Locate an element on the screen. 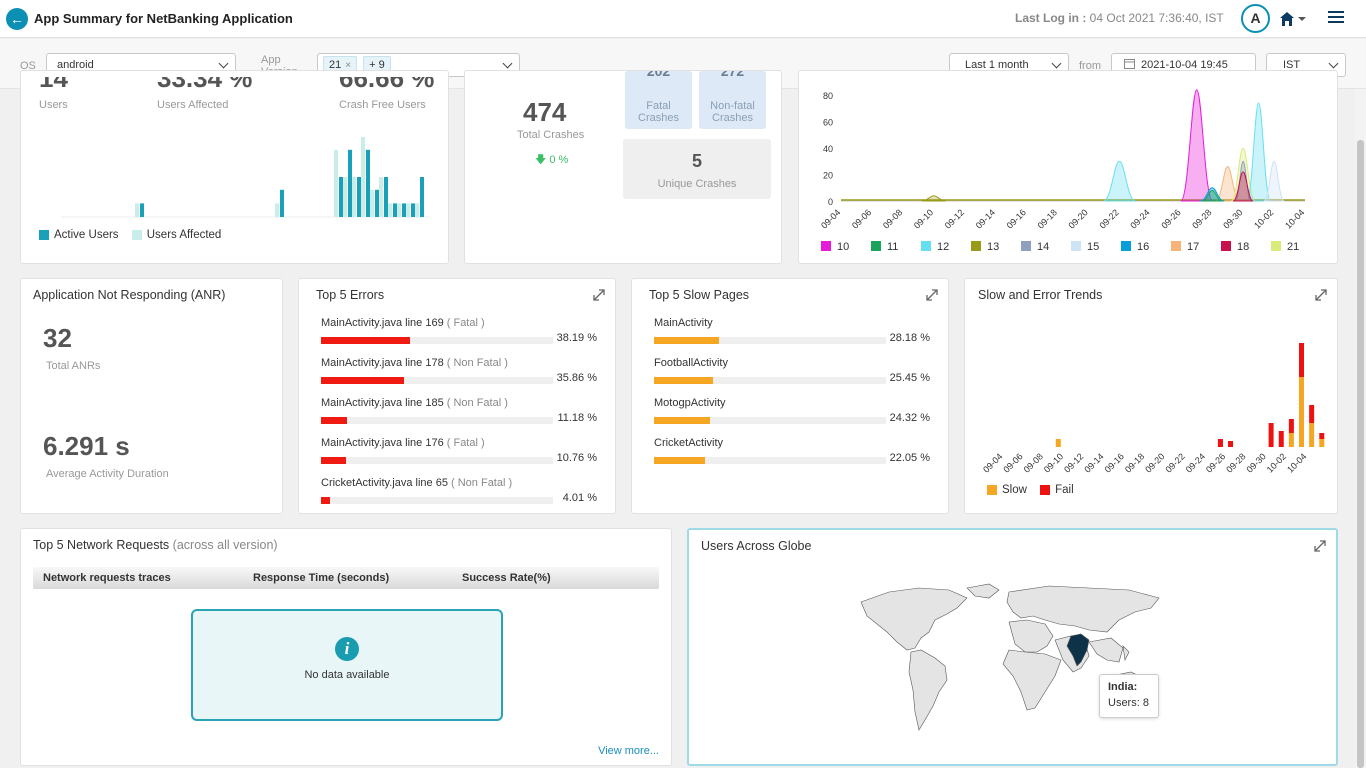  x-tick-label: 09-18 is located at coordinates (1134, 462).